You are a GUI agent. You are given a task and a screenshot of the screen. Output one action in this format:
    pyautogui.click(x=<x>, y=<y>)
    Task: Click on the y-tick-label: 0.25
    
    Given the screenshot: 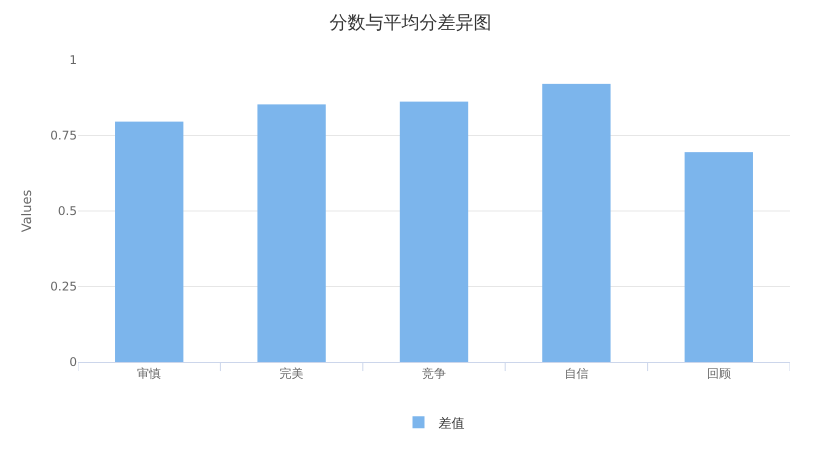 What is the action you would take?
    pyautogui.click(x=63, y=287)
    